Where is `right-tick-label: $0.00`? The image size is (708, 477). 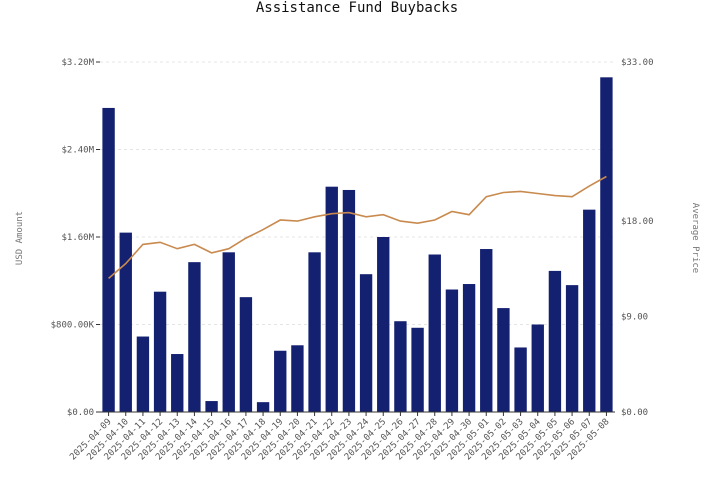
right-tick-label: $0.00 is located at coordinates (634, 413).